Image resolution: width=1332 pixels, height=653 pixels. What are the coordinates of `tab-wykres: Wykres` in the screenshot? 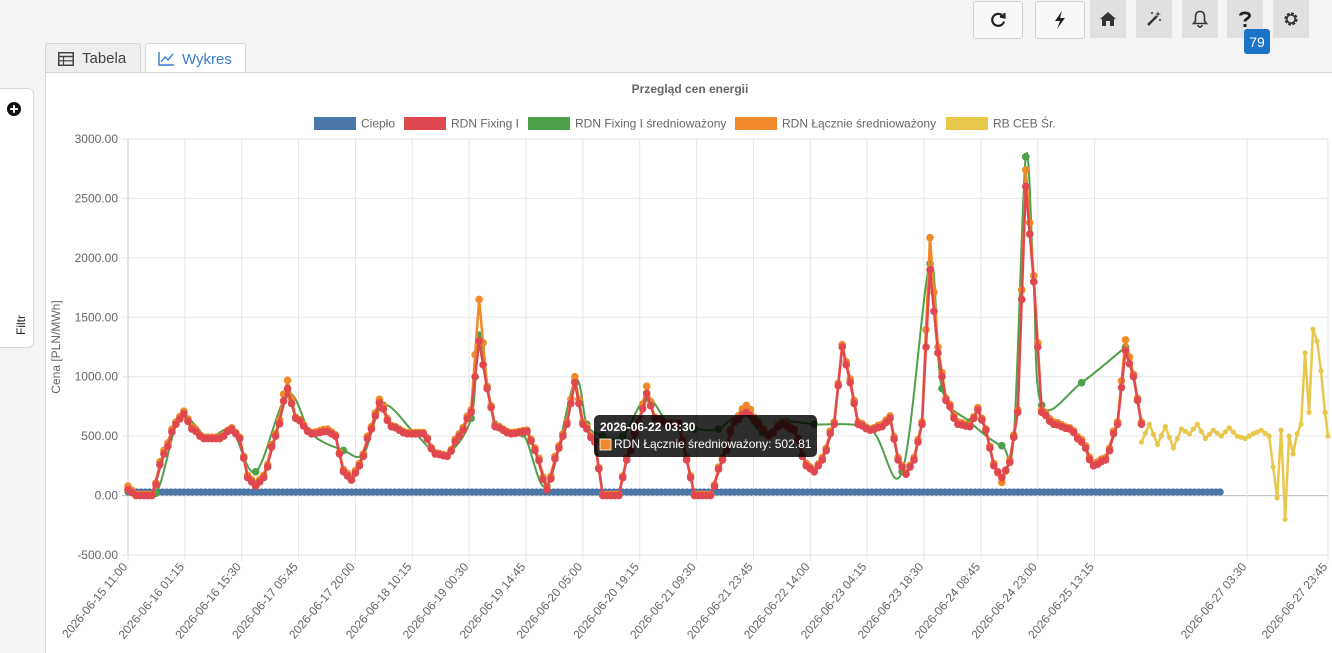 It's located at (195, 58).